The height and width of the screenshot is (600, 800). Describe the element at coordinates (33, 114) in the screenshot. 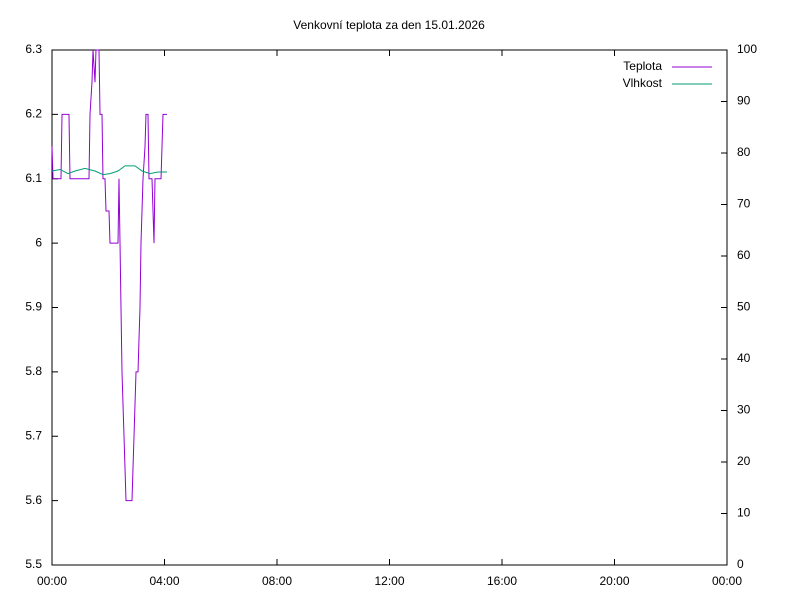

I see `y-tick-label: 6.2` at that location.